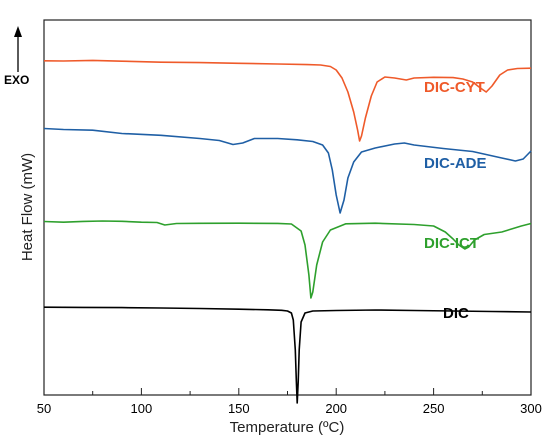 The width and height of the screenshot is (550, 439). Describe the element at coordinates (336, 408) in the screenshot. I see `x-tick-label: 200` at that location.